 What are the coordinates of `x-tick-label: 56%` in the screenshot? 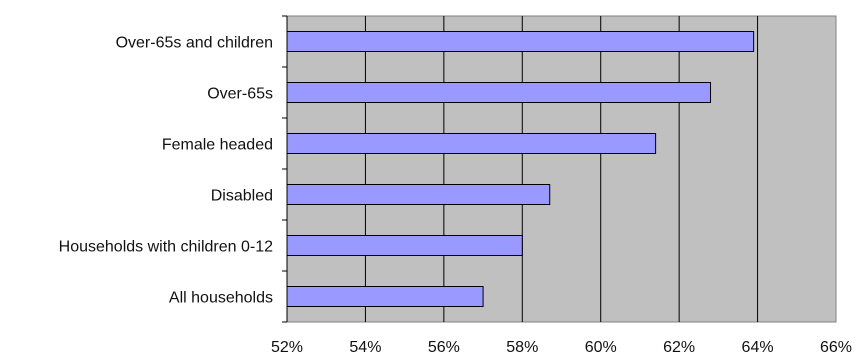 It's located at (444, 347).